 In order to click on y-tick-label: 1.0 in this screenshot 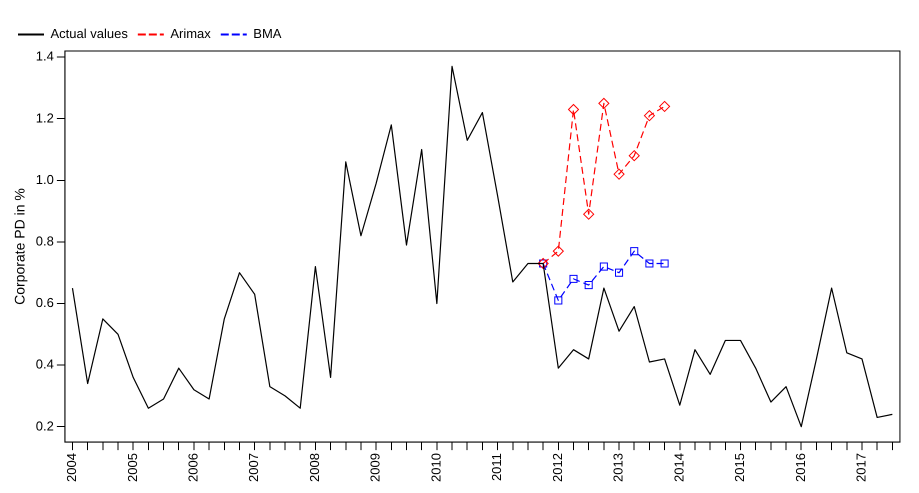, I will do `click(45, 179)`.